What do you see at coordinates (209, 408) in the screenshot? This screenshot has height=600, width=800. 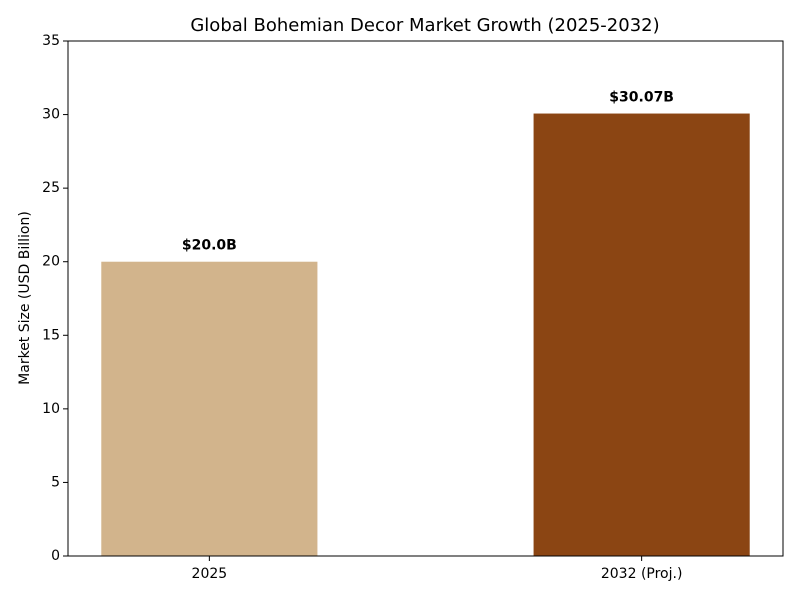 I see `bar` at bounding box center [209, 408].